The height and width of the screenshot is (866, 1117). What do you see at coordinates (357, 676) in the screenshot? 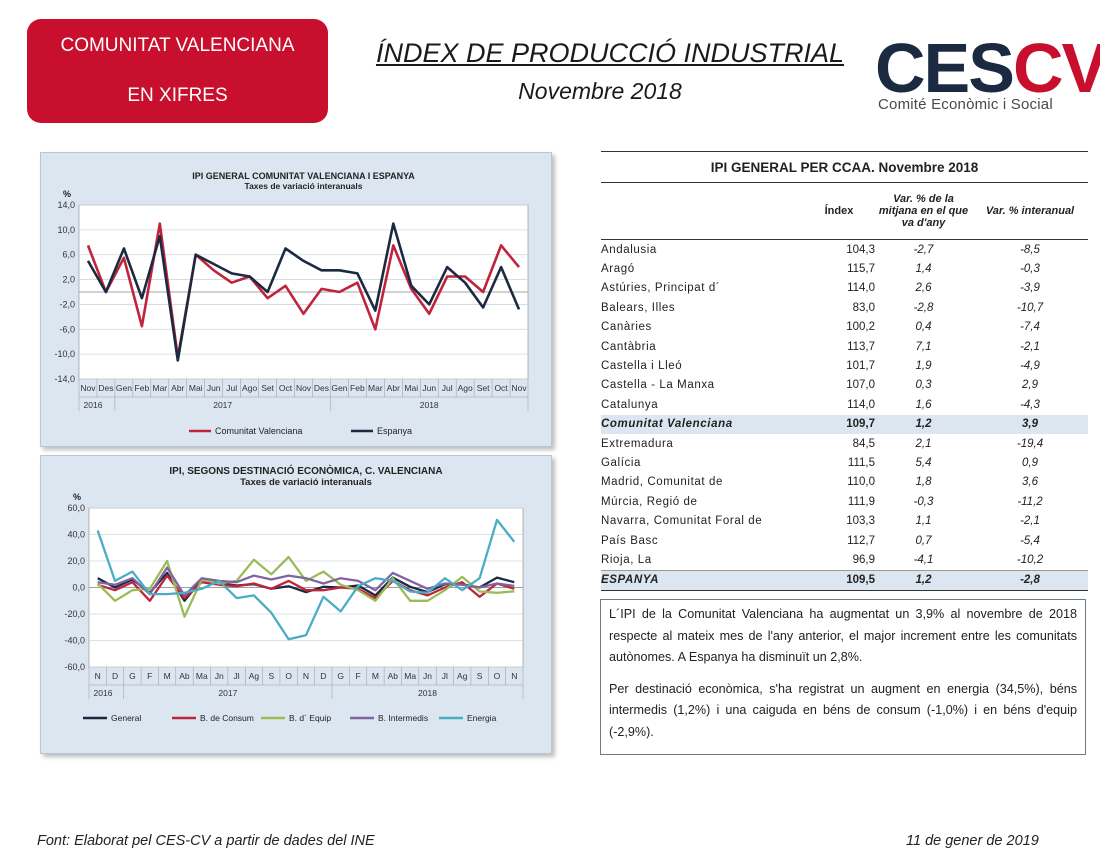
I see `x-tick-label: F` at bounding box center [357, 676].